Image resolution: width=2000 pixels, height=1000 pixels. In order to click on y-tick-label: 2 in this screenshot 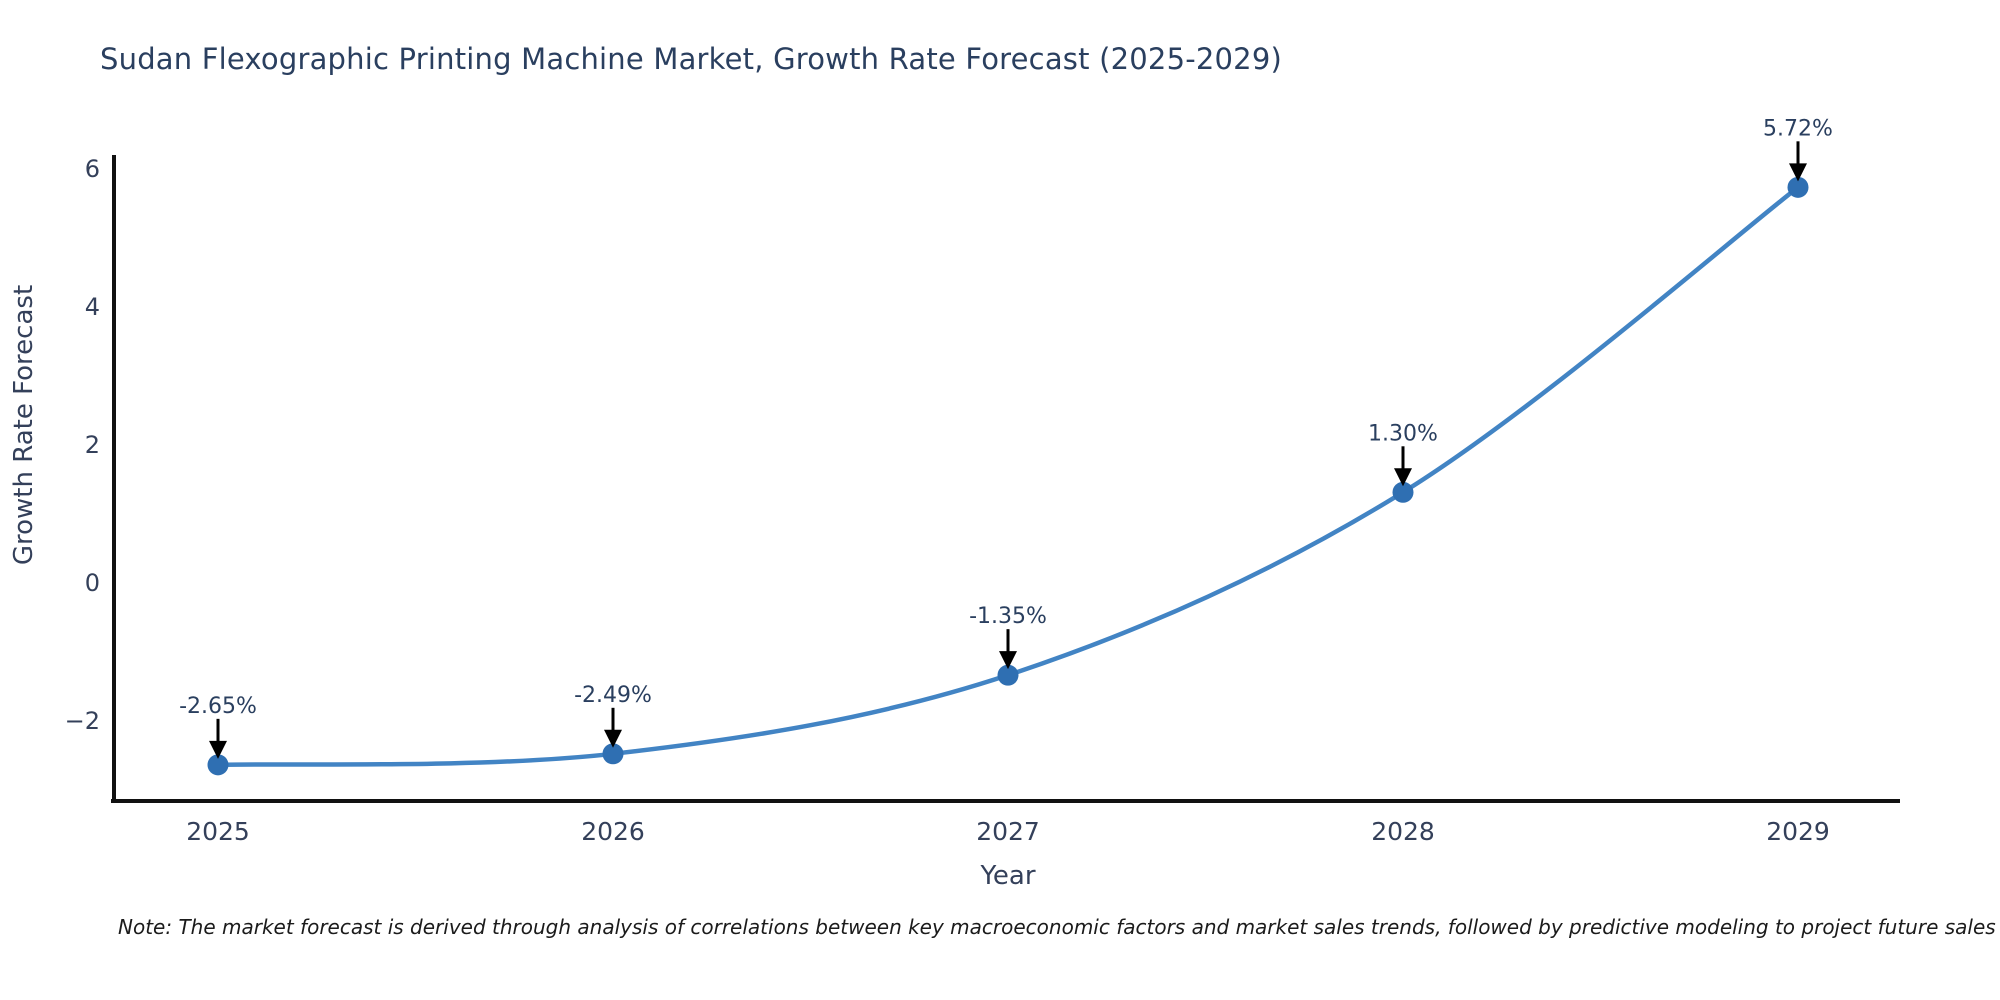, I will do `click(92, 445)`.